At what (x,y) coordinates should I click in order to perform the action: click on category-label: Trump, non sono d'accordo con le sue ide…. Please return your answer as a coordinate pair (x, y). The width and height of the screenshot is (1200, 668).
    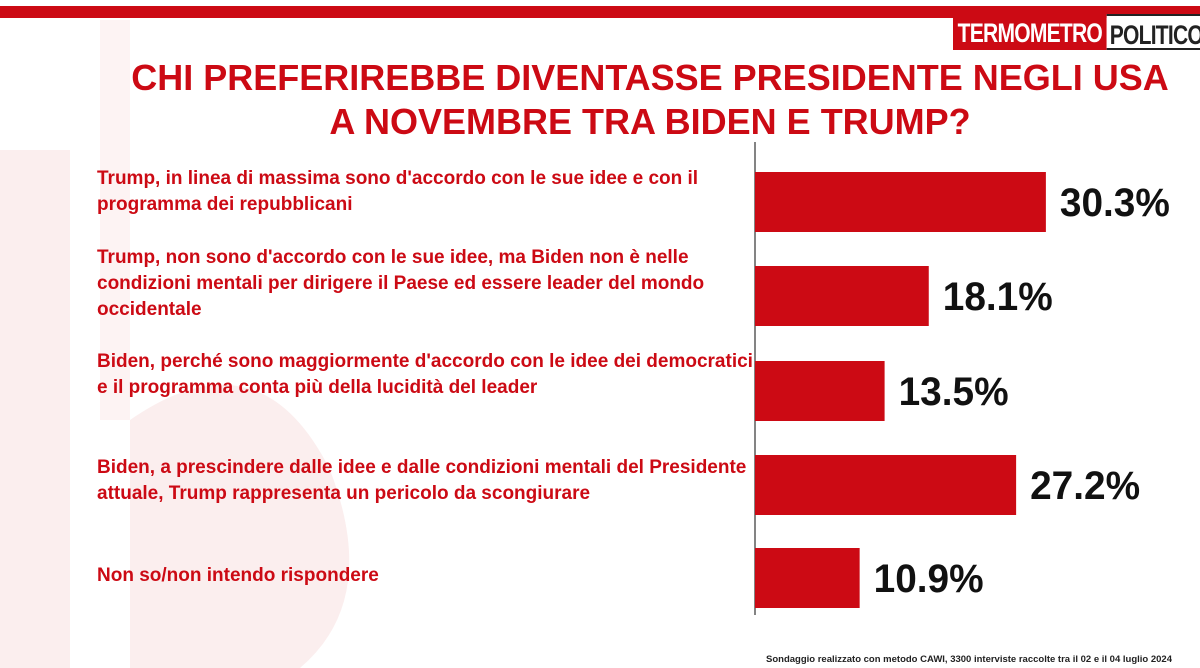
    Looking at the image, I should click on (401, 283).